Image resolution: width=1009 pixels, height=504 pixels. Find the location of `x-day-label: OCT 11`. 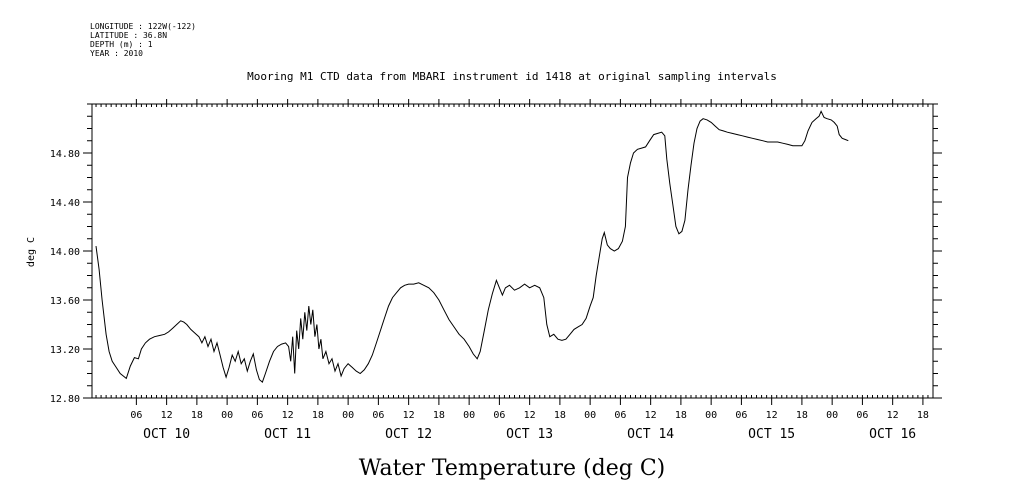

x-day-label: OCT 11 is located at coordinates (287, 434).